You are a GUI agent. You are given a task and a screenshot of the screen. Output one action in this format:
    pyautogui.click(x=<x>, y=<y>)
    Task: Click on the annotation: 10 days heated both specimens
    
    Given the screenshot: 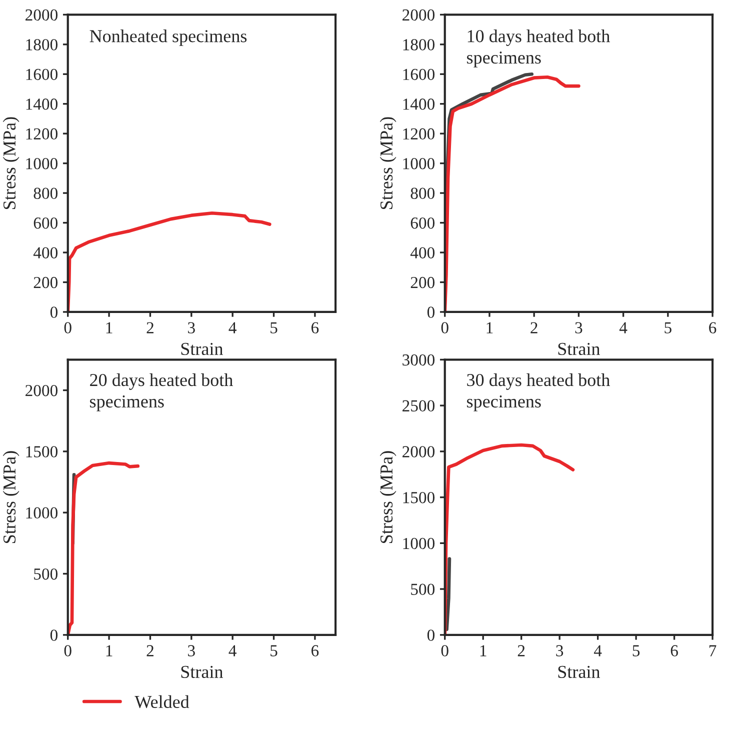 What is the action you would take?
    pyautogui.click(x=538, y=49)
    